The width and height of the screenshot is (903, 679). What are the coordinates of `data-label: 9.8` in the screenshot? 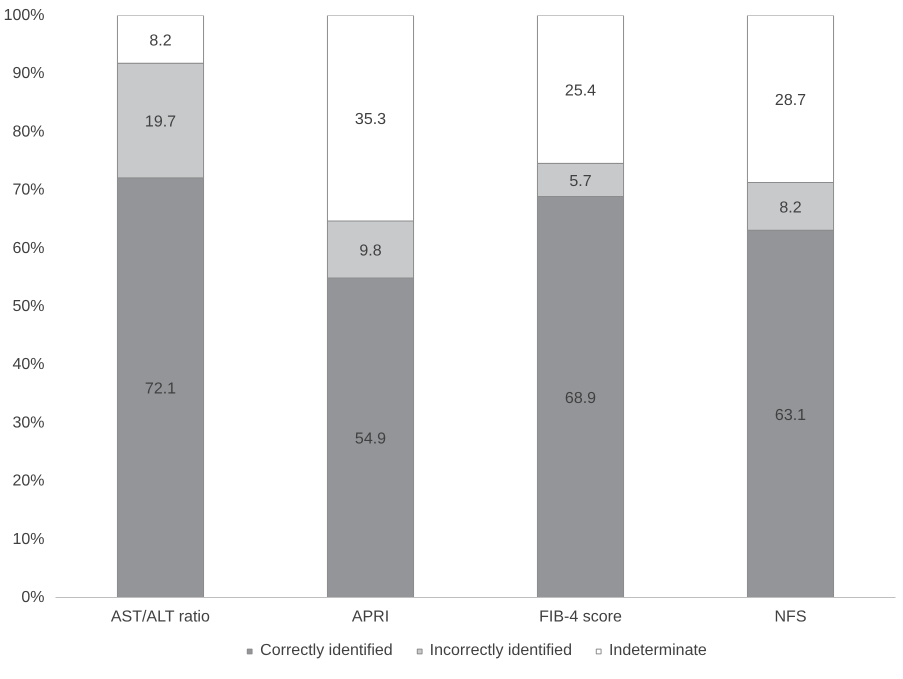 It's located at (370, 251).